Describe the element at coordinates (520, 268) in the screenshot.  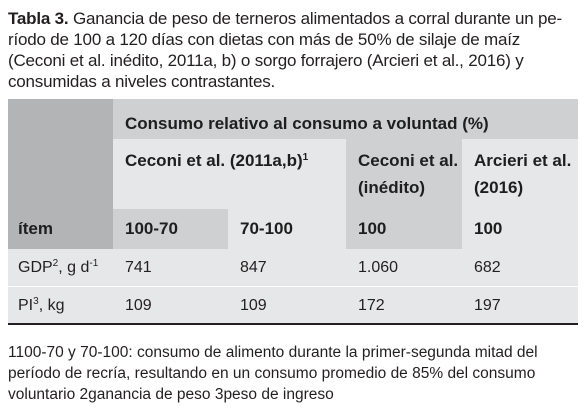
I see `table-cell: 682` at that location.